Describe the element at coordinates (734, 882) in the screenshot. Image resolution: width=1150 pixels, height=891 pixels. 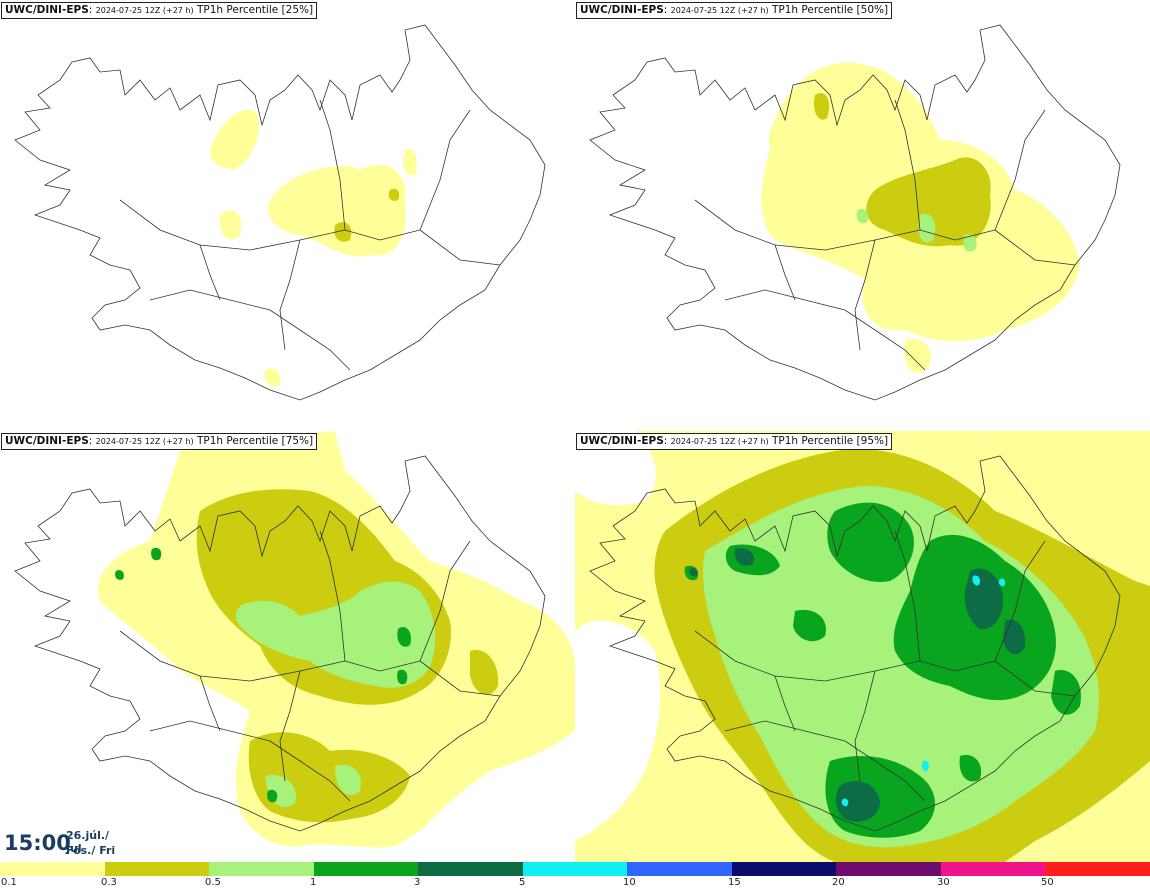
I see `colorbar-tick-label: 15` at that location.